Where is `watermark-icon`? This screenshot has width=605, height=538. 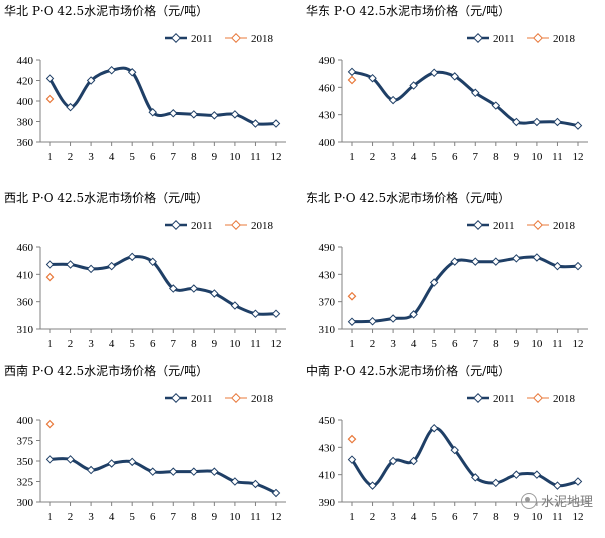
watermark-icon is located at coordinates (528, 501).